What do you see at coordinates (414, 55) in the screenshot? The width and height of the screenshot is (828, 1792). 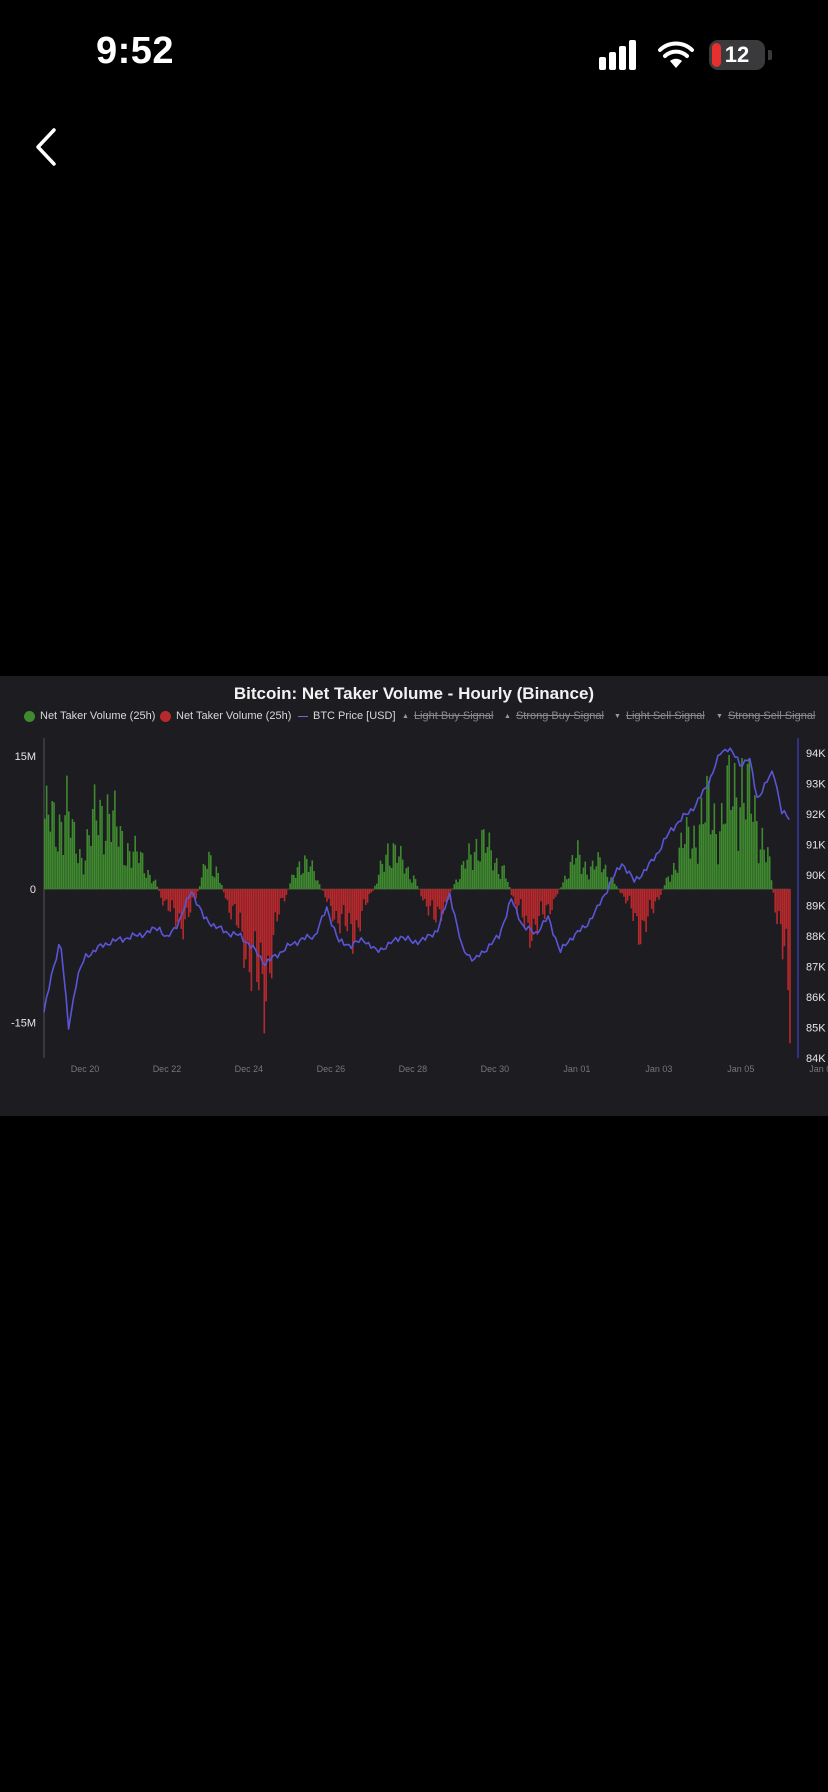 I see `status-bar: 9:52 12` at bounding box center [414, 55].